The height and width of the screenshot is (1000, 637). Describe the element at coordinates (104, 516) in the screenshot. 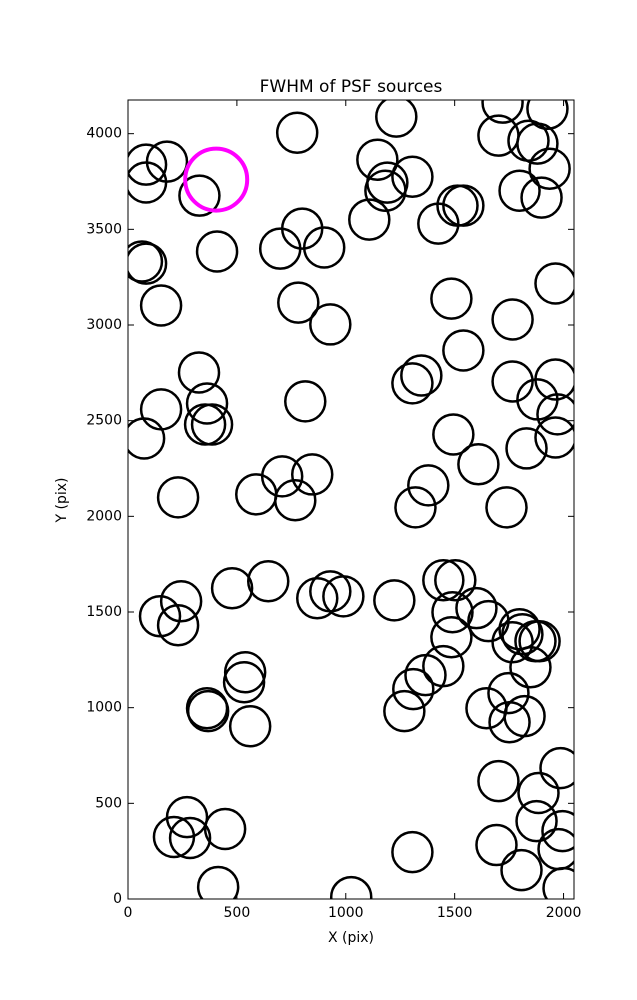

I see `y-tick-label: 2000` at that location.